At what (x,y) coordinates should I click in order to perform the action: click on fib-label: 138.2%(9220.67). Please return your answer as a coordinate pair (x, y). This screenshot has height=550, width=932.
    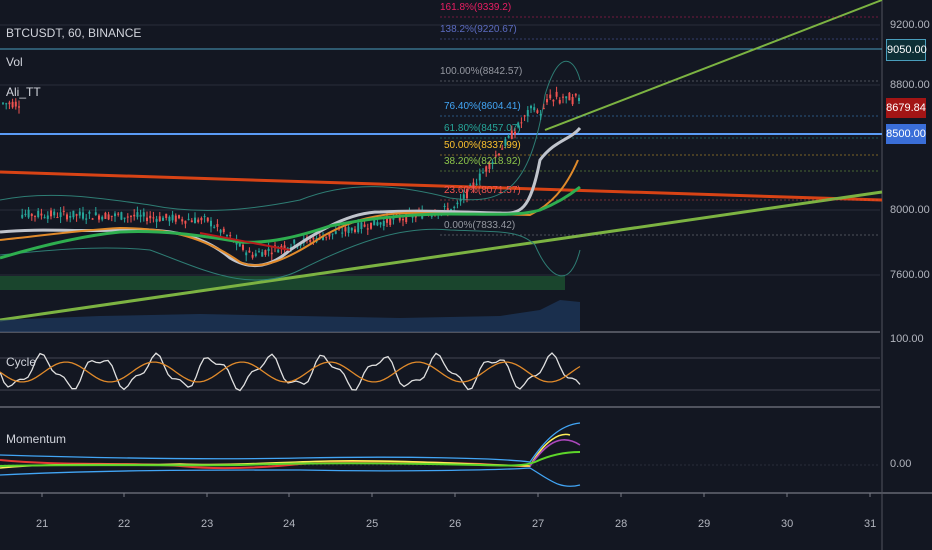
    Looking at the image, I should click on (478, 29).